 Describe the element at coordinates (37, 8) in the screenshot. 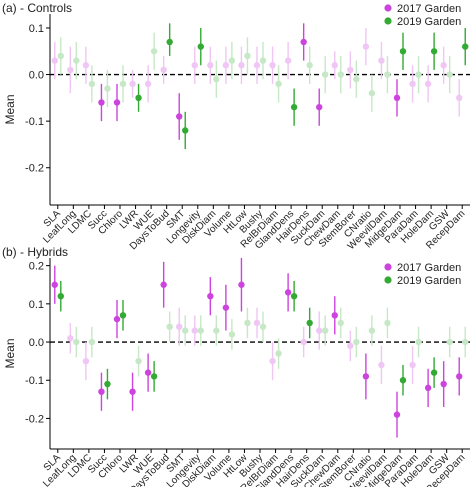

I see `chart-title: (a) - Controls` at that location.